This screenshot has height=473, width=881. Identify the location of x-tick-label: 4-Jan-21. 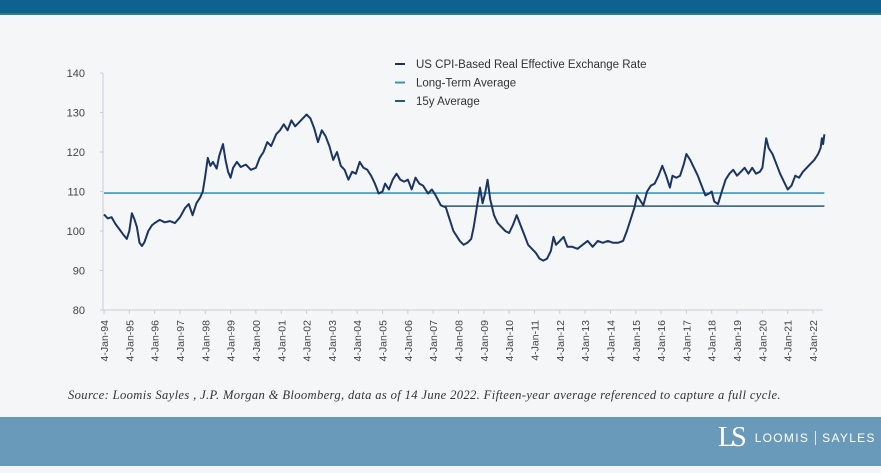
(789, 341).